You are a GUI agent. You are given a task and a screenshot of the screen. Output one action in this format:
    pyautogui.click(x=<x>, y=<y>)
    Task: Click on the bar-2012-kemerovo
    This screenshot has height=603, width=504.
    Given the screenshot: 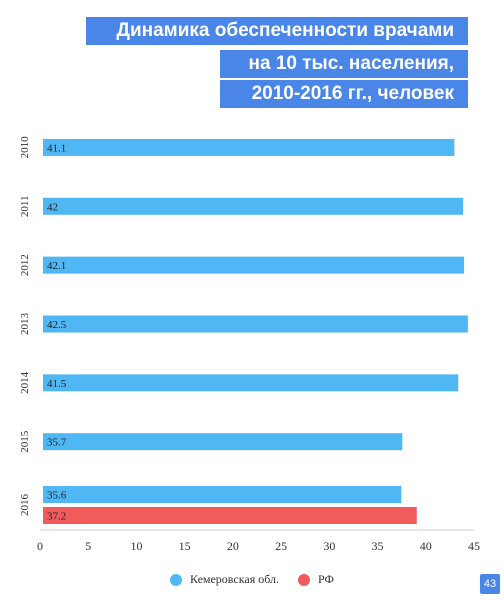 What is the action you would take?
    pyautogui.click(x=254, y=265)
    